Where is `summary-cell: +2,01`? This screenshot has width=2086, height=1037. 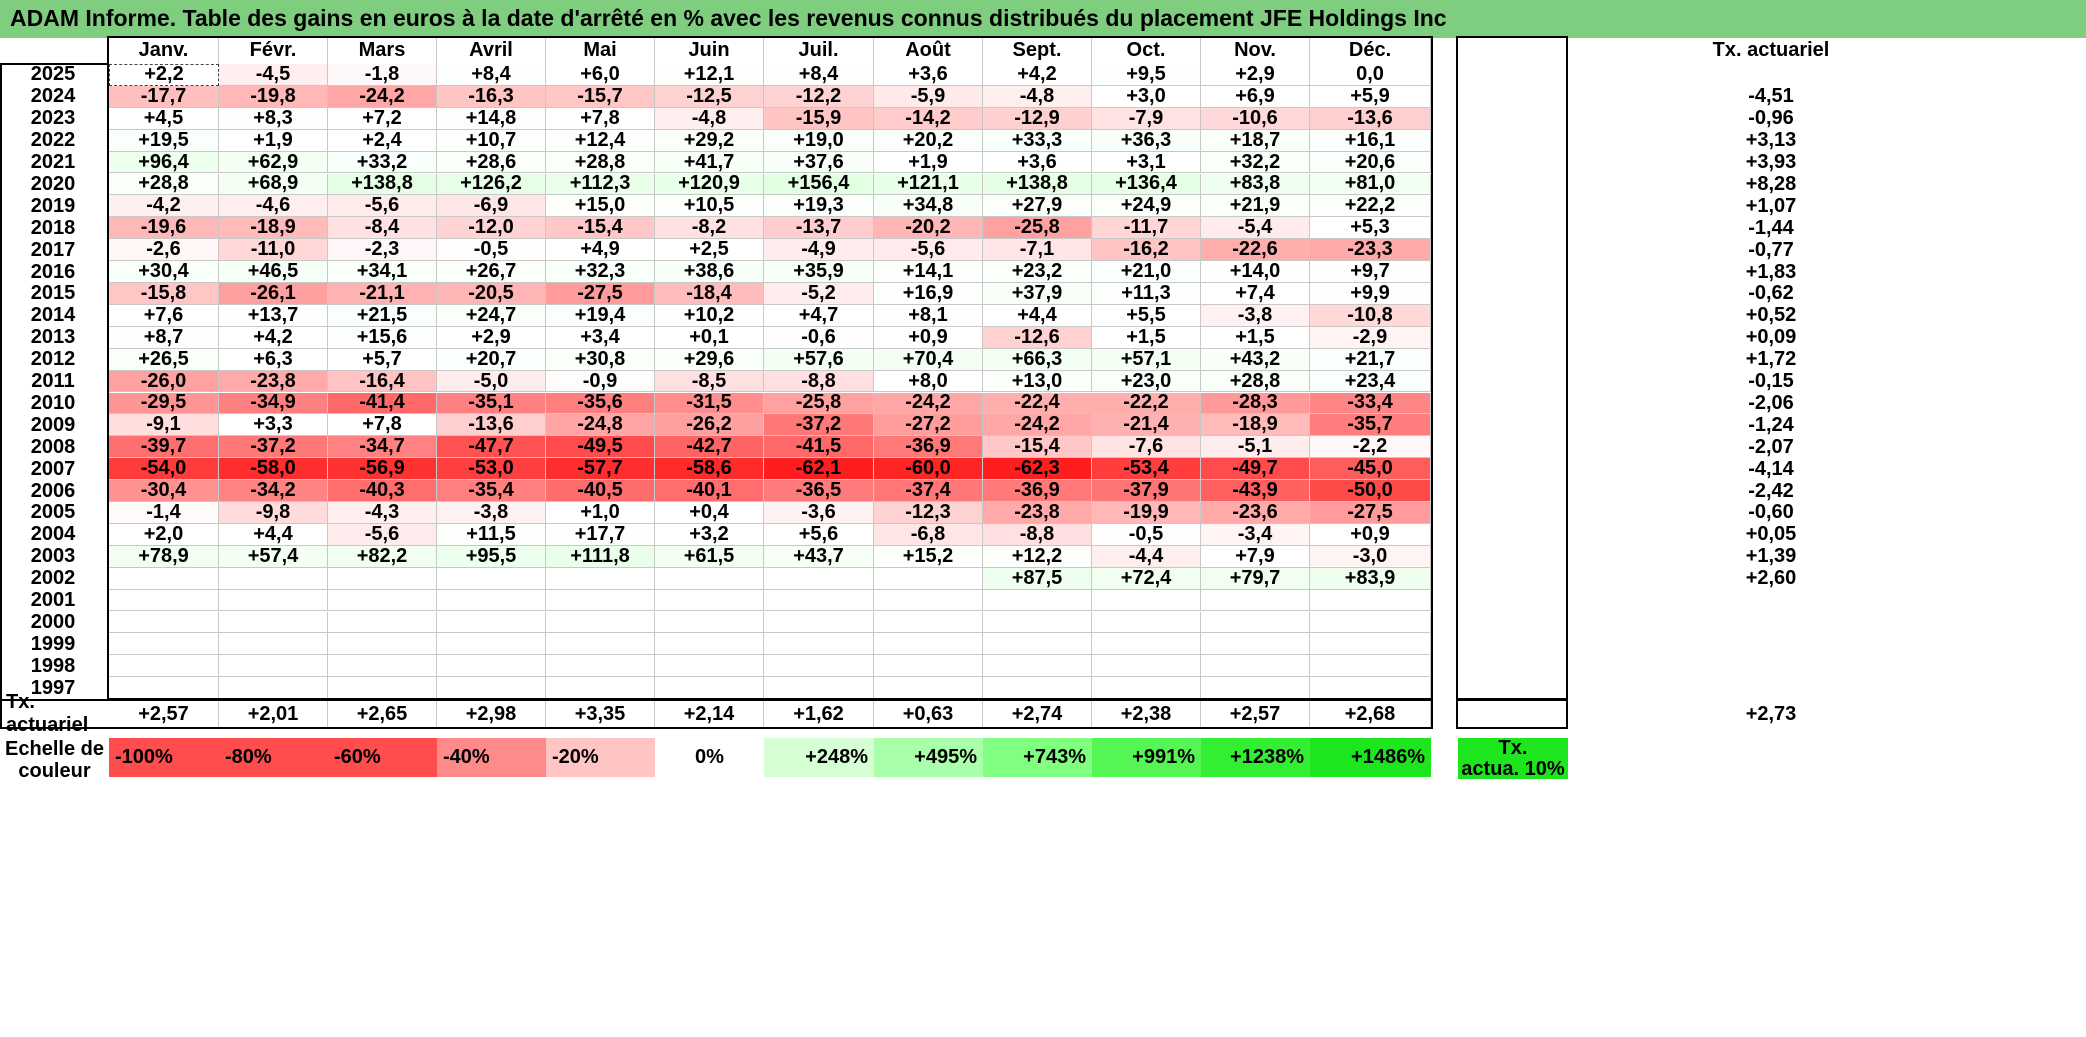
summary-cell: +2,01 is located at coordinates (273, 714).